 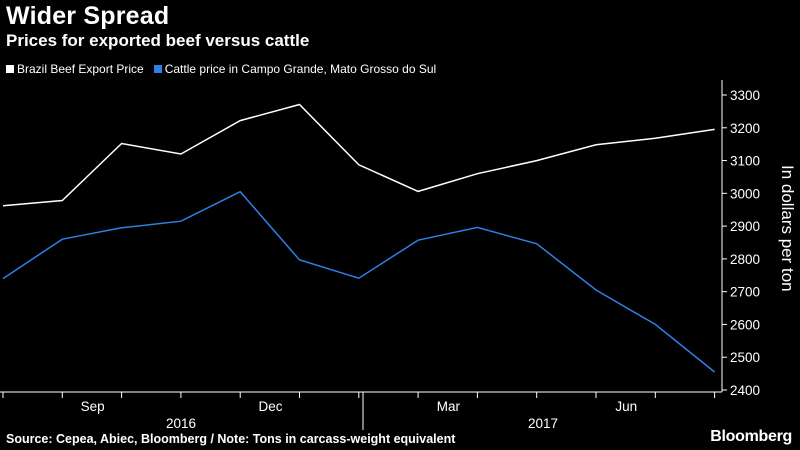 What do you see at coordinates (88, 16) in the screenshot?
I see `chart-title: Wider Spread` at bounding box center [88, 16].